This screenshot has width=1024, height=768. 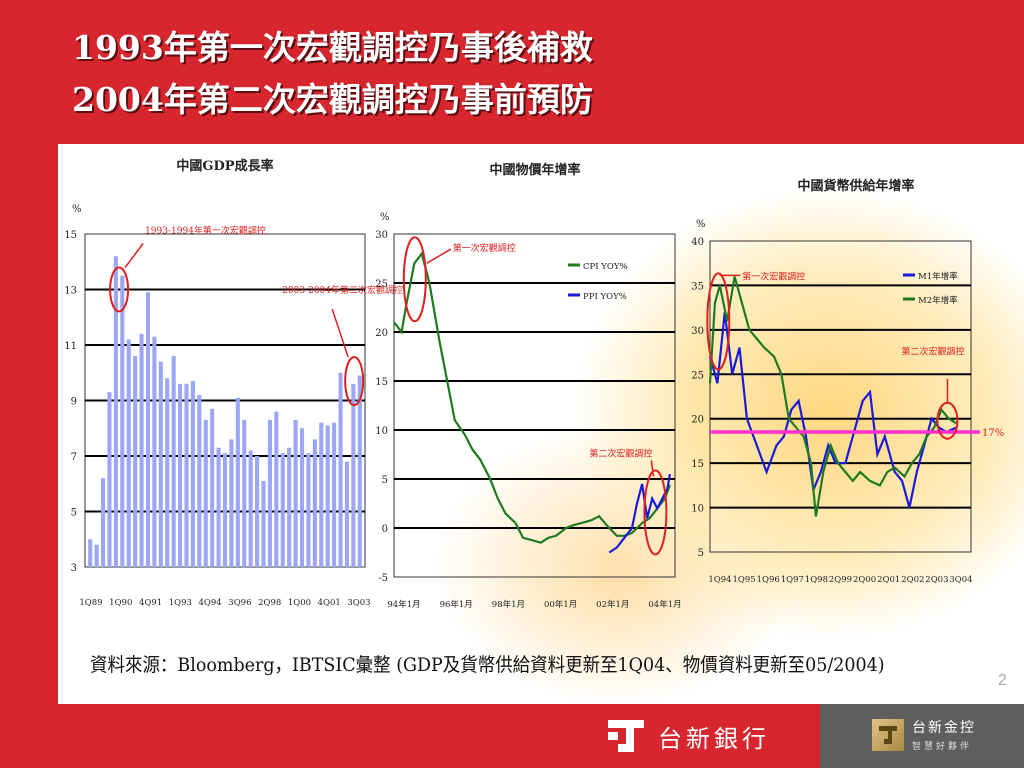 I want to click on price-annotation-text: 第二次宏觀調控, so click(x=620, y=453).